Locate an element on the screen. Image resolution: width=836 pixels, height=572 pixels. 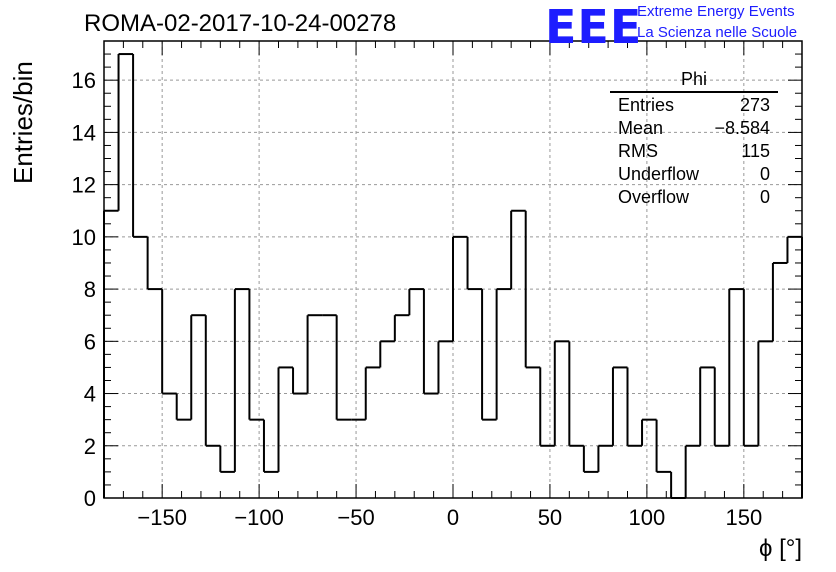
y-tick-label: 14 is located at coordinates (84, 132).